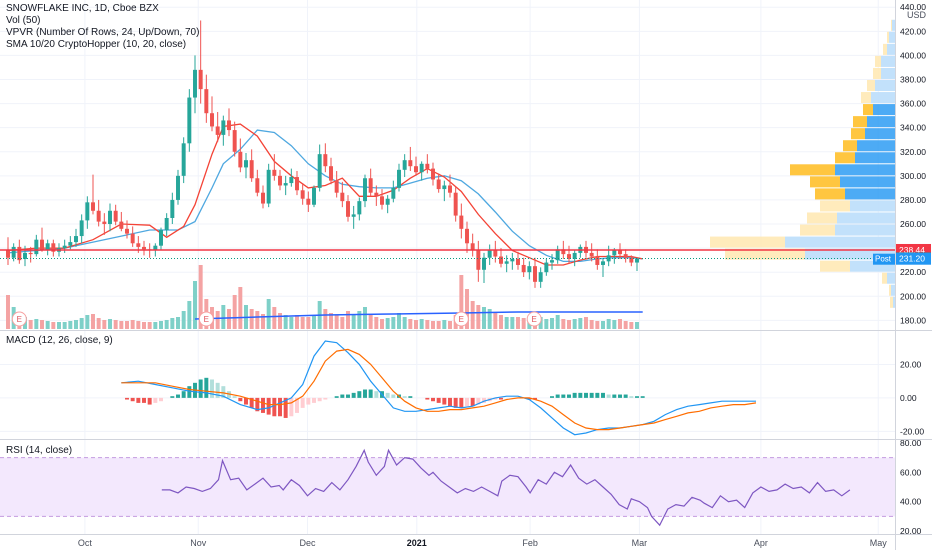  What do you see at coordinates (761, 543) in the screenshot?
I see `time-axis-label: Apr` at bounding box center [761, 543].